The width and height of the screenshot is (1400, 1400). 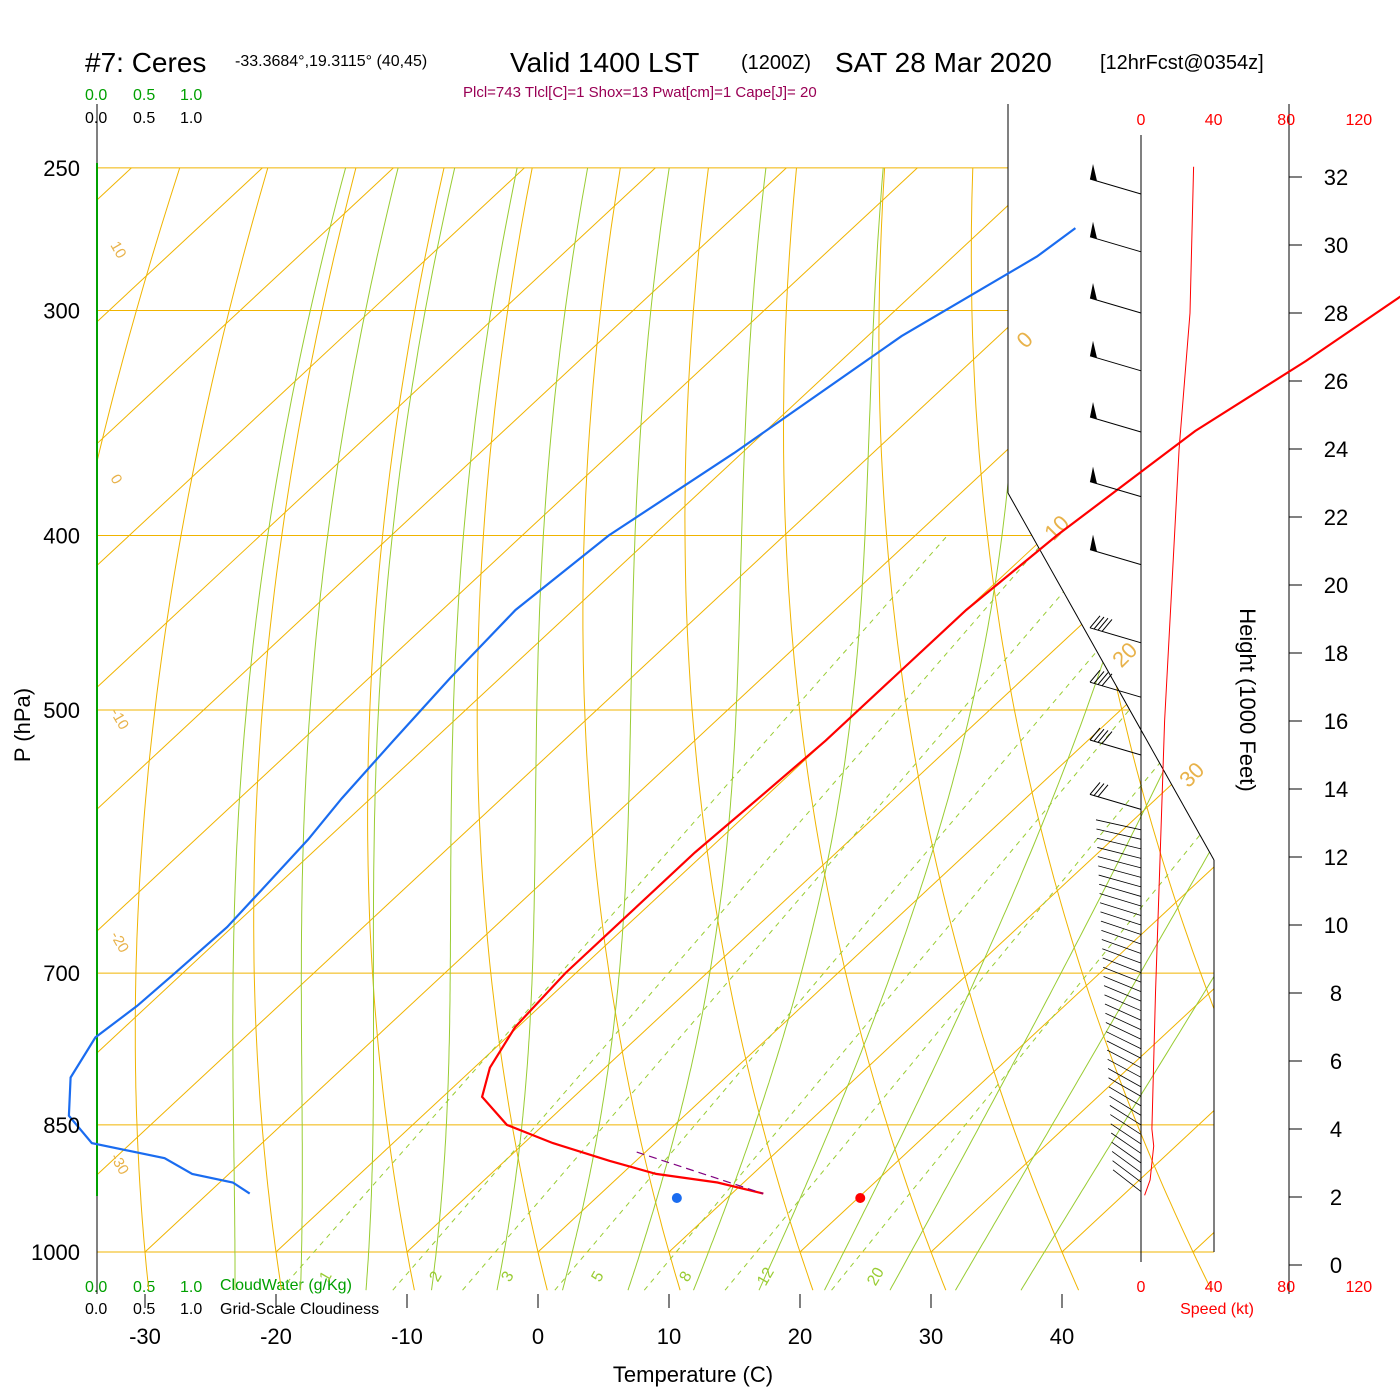 I want to click on surface-temperature-dot, so click(x=860, y=1198).